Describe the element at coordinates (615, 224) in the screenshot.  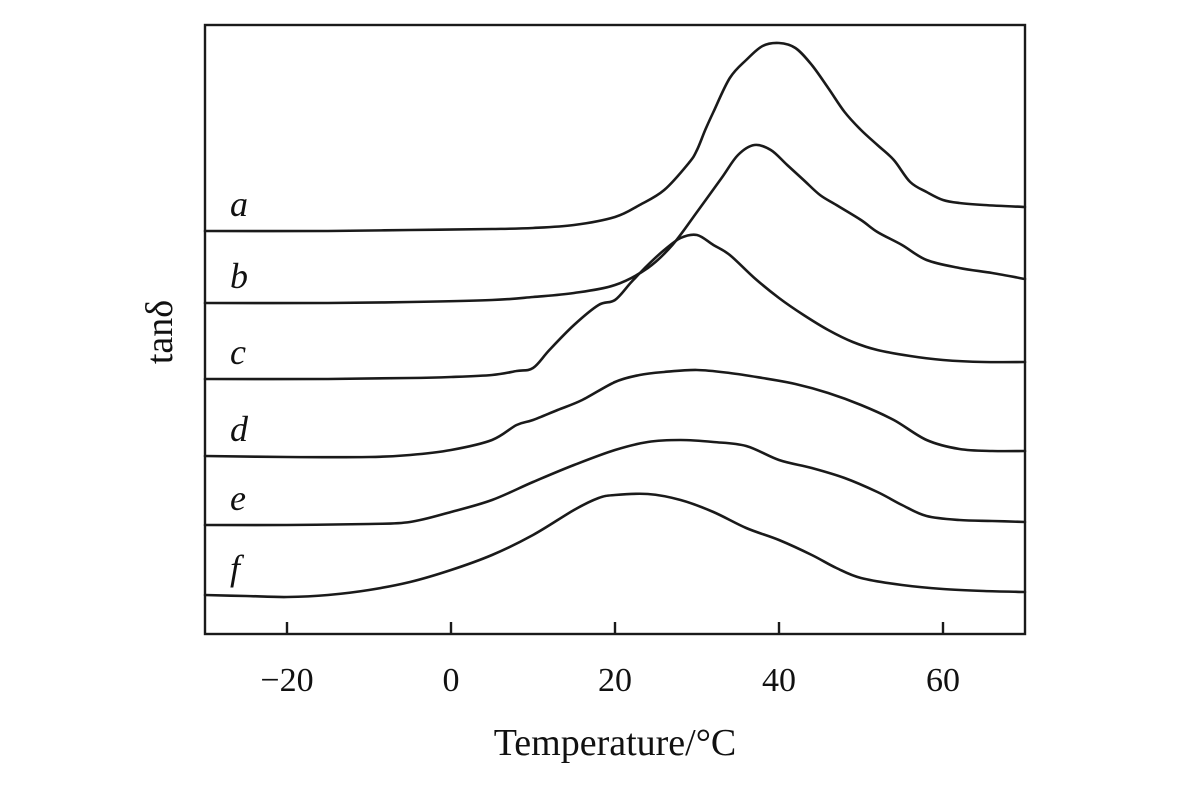
I see `series-line-b` at that location.